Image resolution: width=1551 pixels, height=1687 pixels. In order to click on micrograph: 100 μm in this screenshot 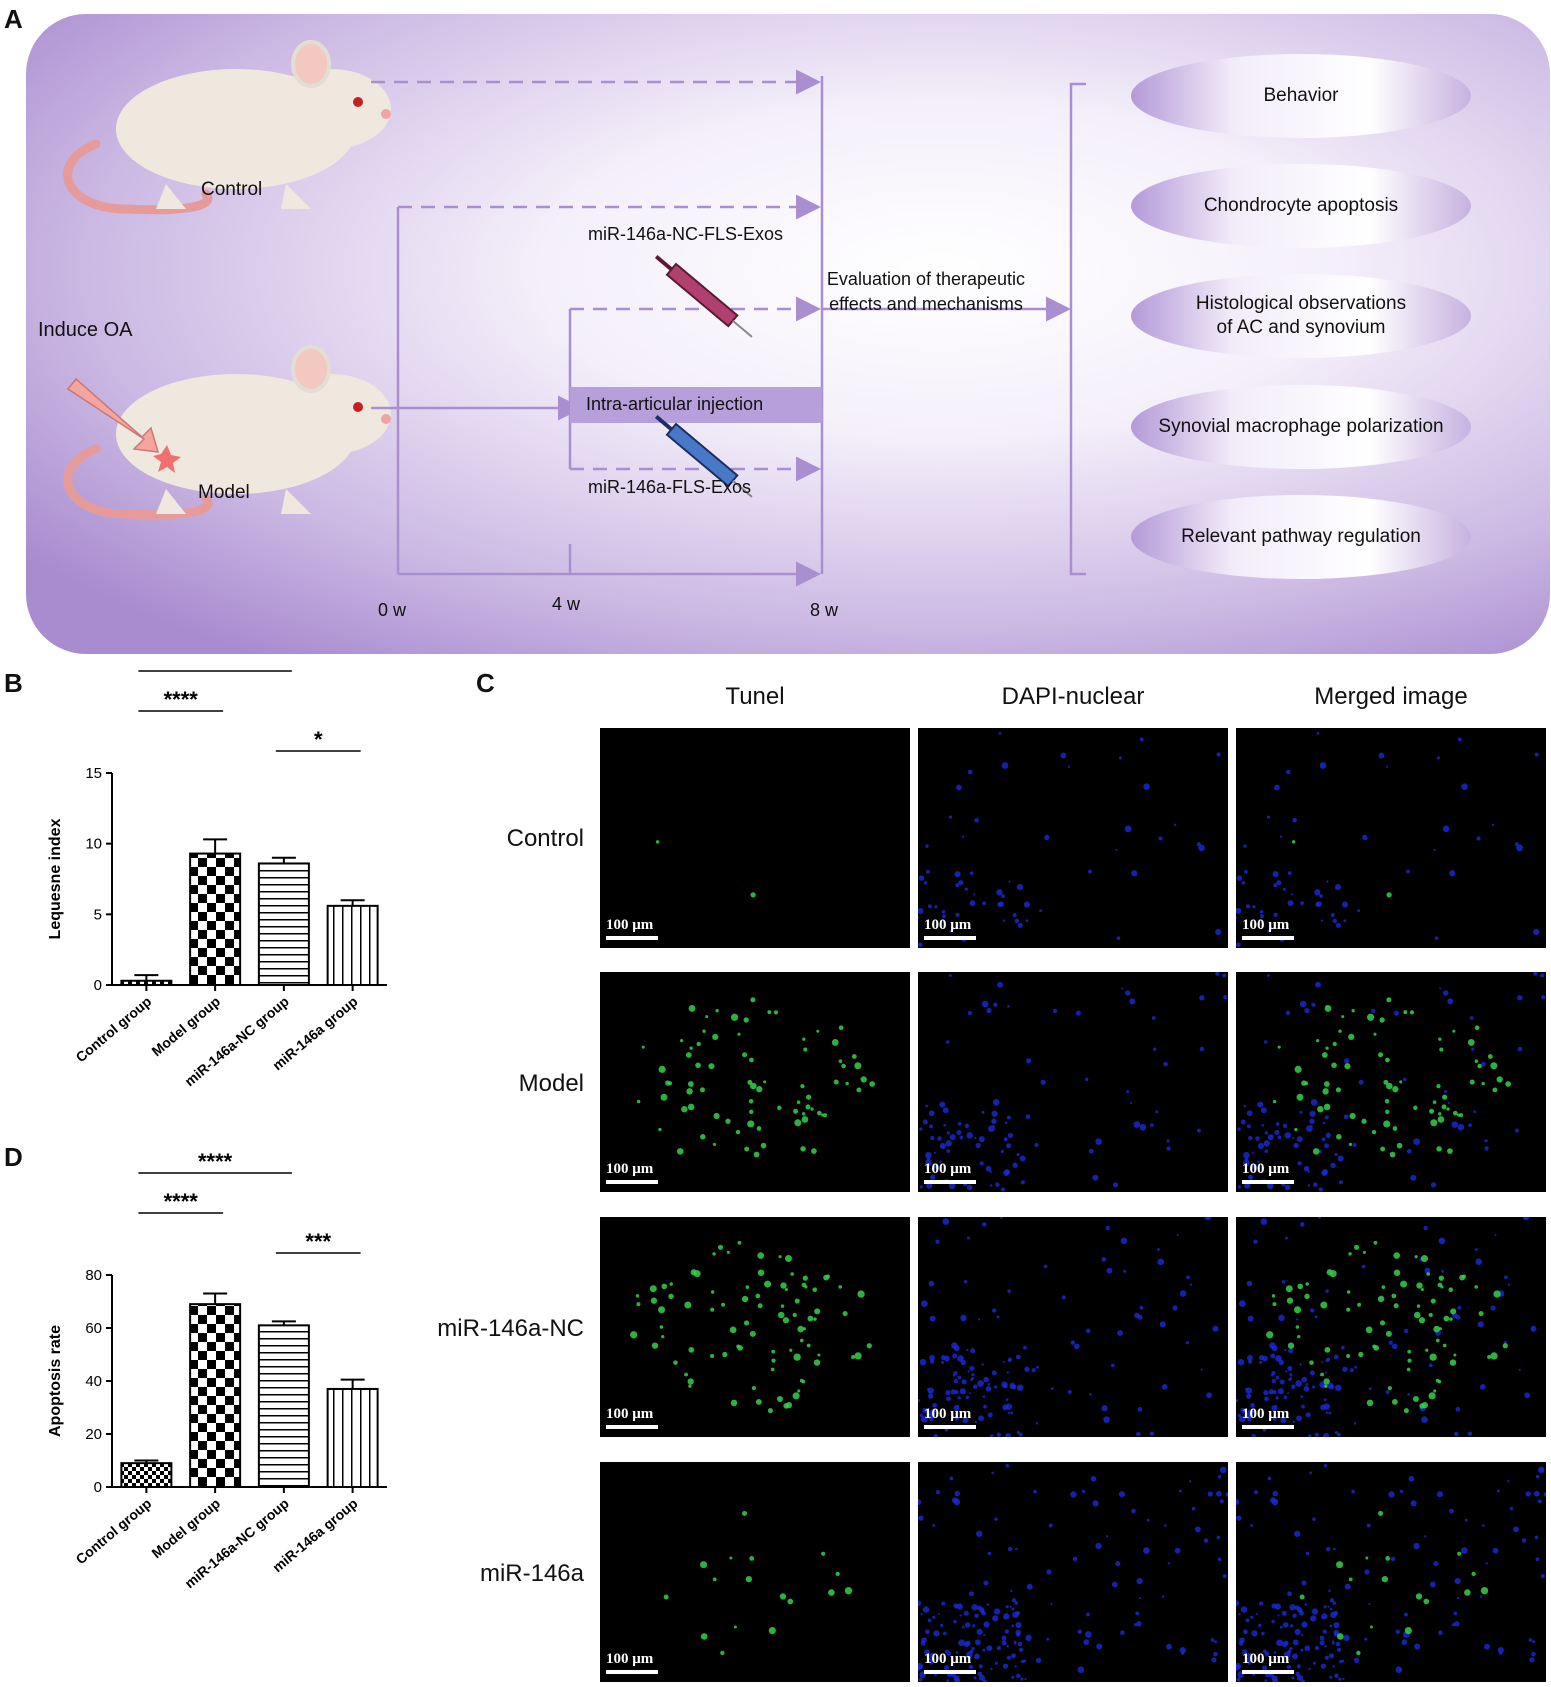, I will do `click(755, 838)`.